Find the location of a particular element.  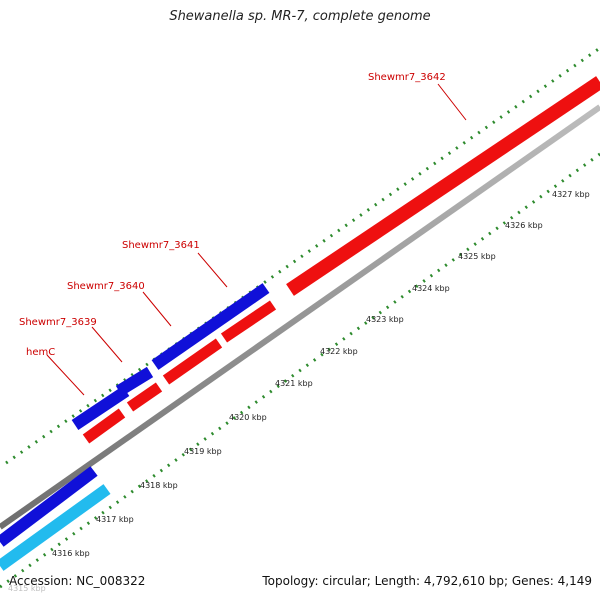

gene-shewmr7-3640-a is located at coordinates (104, 426).